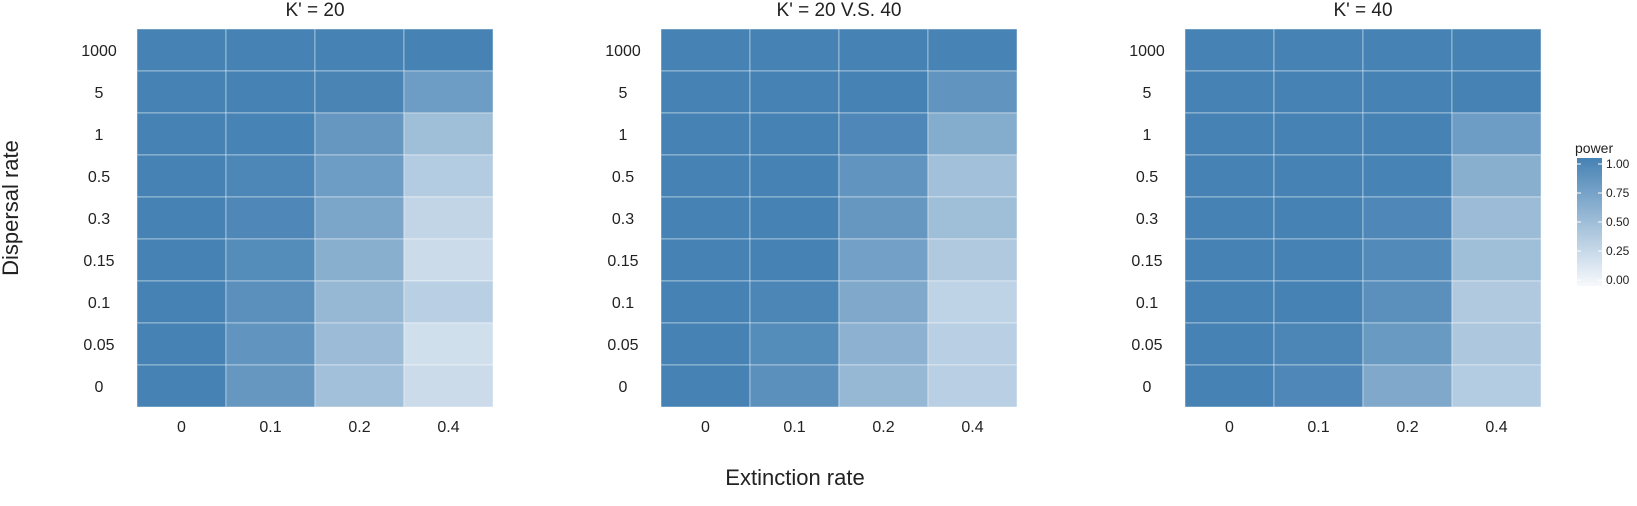 Image resolution: width=1637 pixels, height=506 pixels. I want to click on x-tick-label: 0.2, so click(883, 427).